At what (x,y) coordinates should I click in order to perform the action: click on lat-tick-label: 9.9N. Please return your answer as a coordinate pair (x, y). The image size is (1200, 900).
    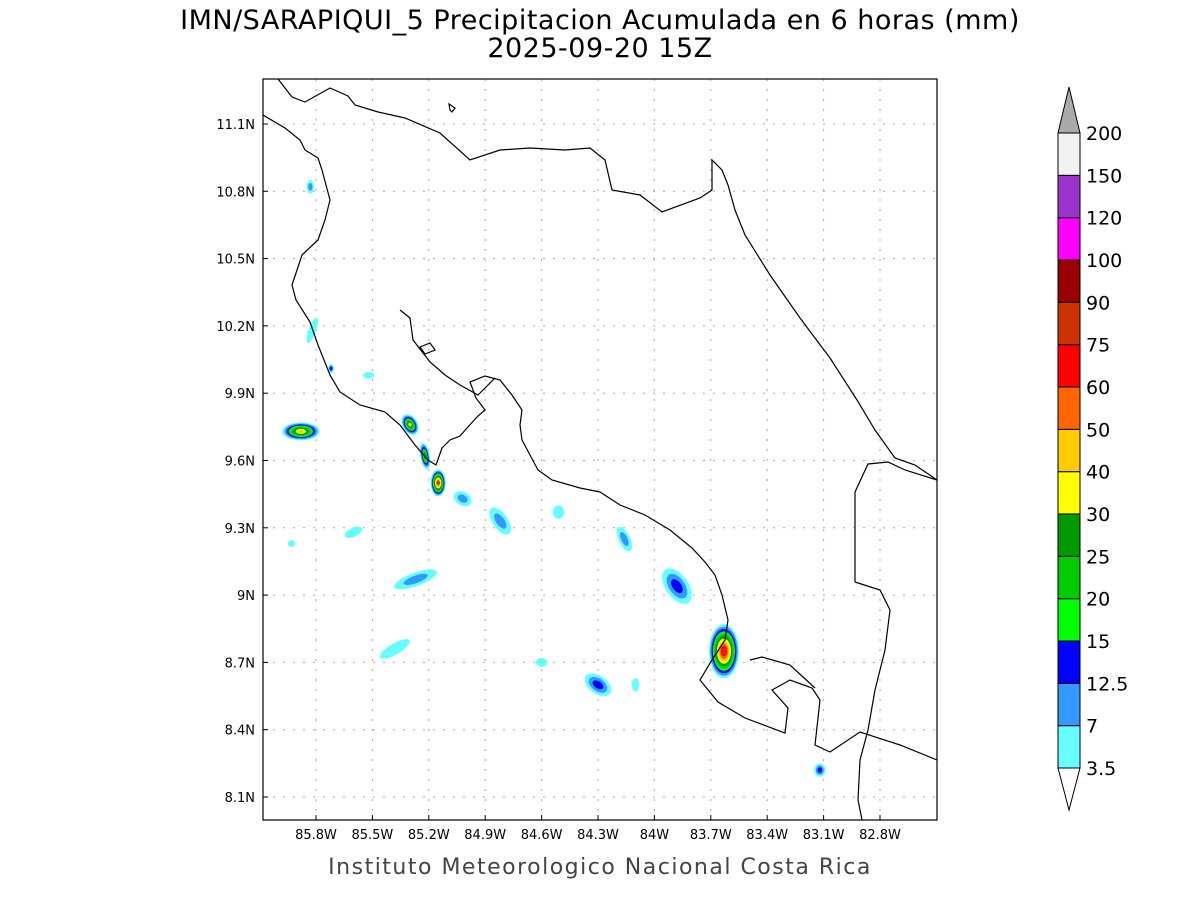
    Looking at the image, I should click on (240, 394).